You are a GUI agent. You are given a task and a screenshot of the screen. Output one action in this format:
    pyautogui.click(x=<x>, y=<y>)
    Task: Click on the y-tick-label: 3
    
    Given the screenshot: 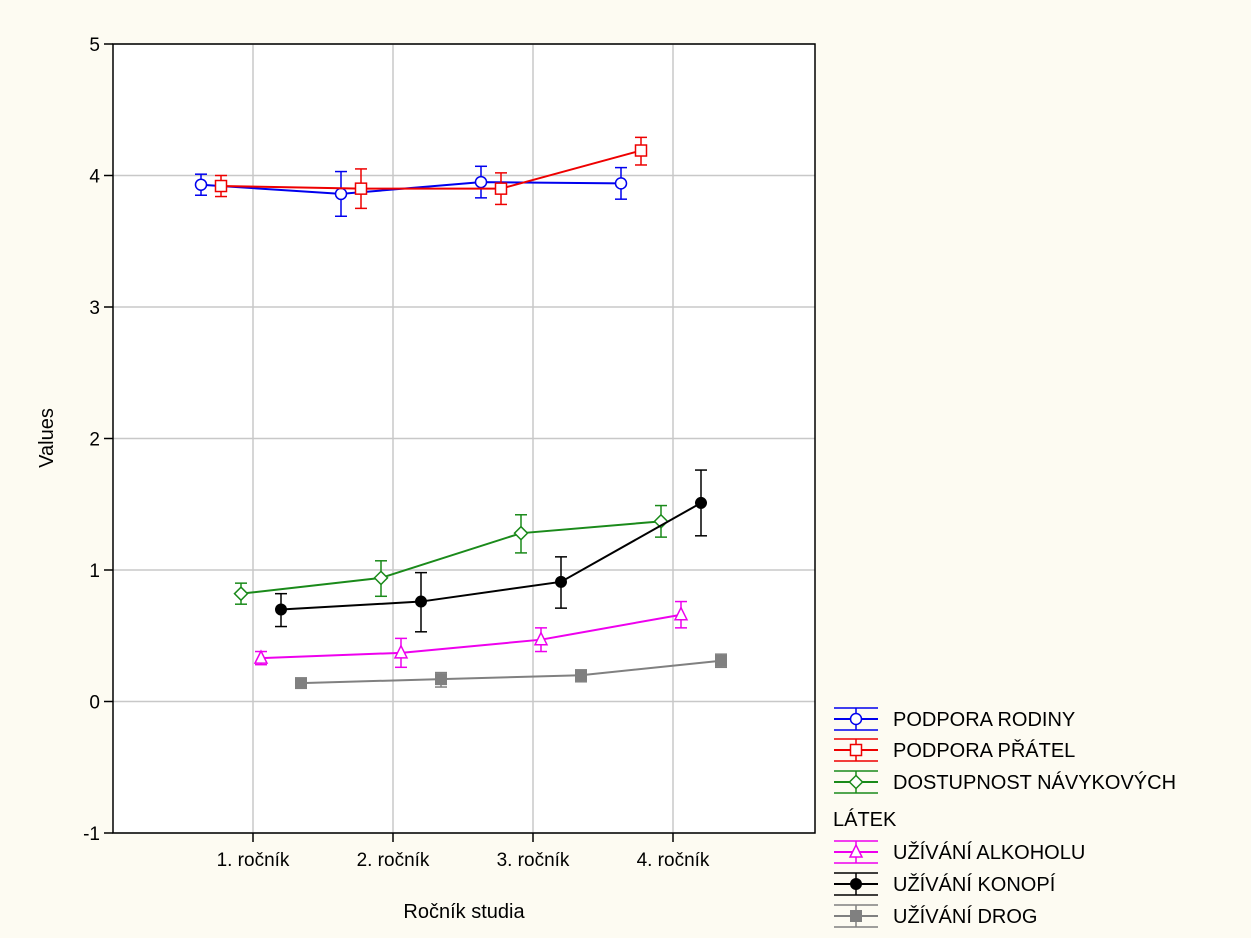 What is the action you would take?
    pyautogui.click(x=94, y=308)
    